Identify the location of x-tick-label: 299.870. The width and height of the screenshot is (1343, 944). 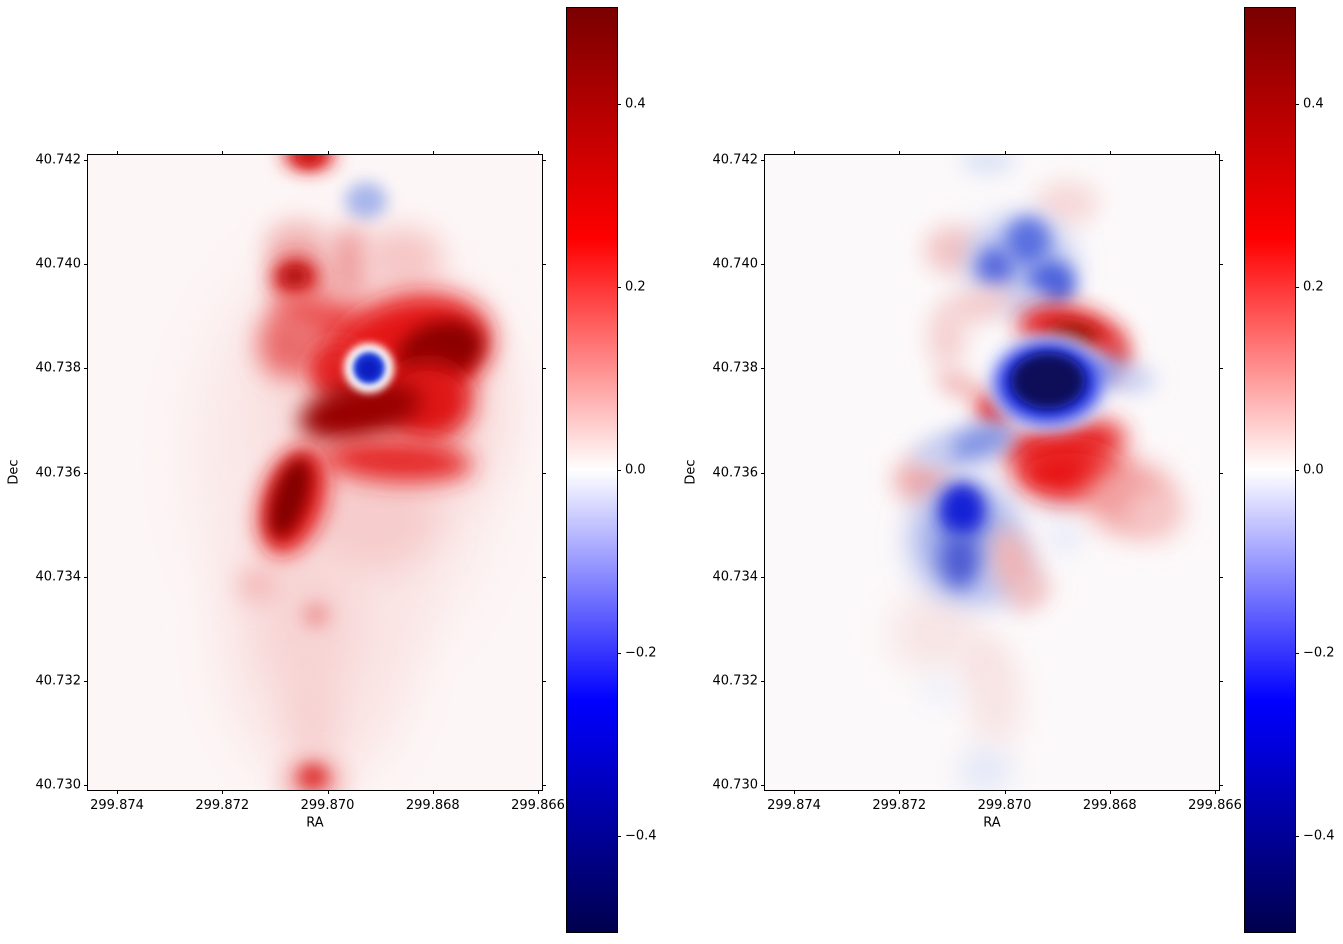
(327, 805).